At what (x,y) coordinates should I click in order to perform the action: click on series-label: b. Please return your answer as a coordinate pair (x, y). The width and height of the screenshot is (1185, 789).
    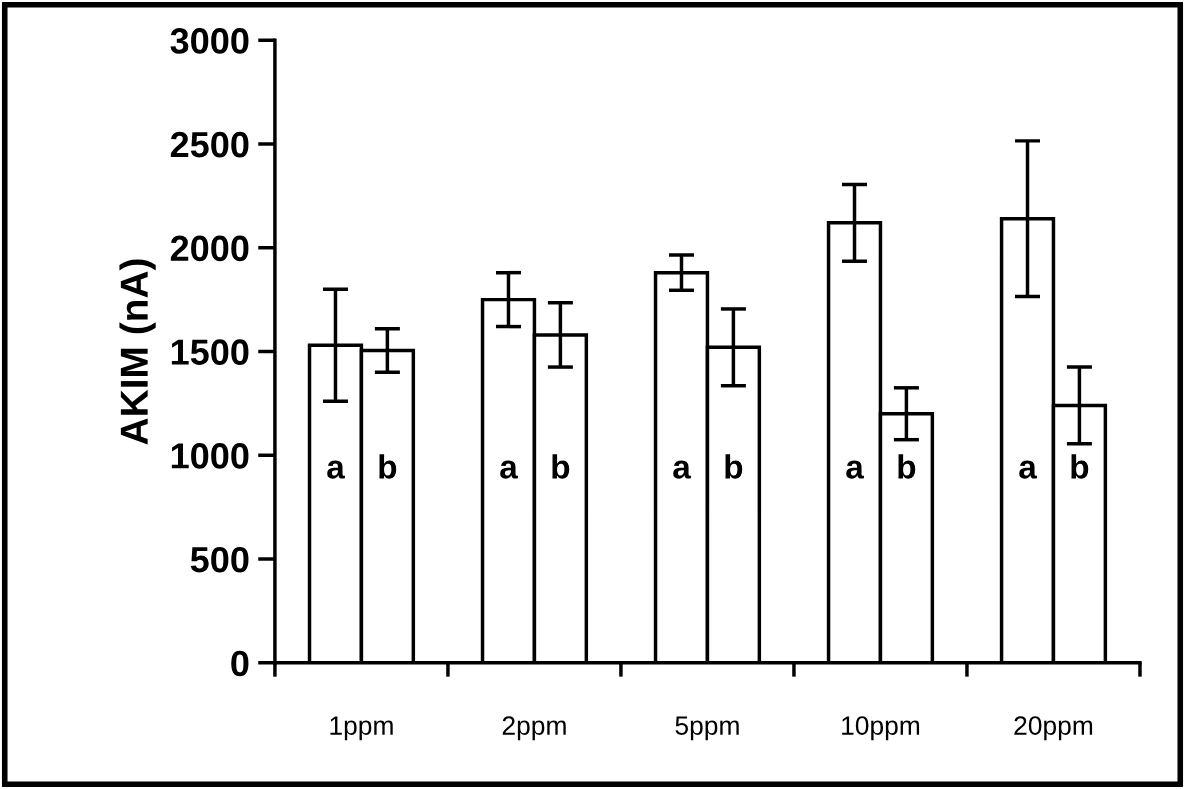
    Looking at the image, I should click on (1080, 466).